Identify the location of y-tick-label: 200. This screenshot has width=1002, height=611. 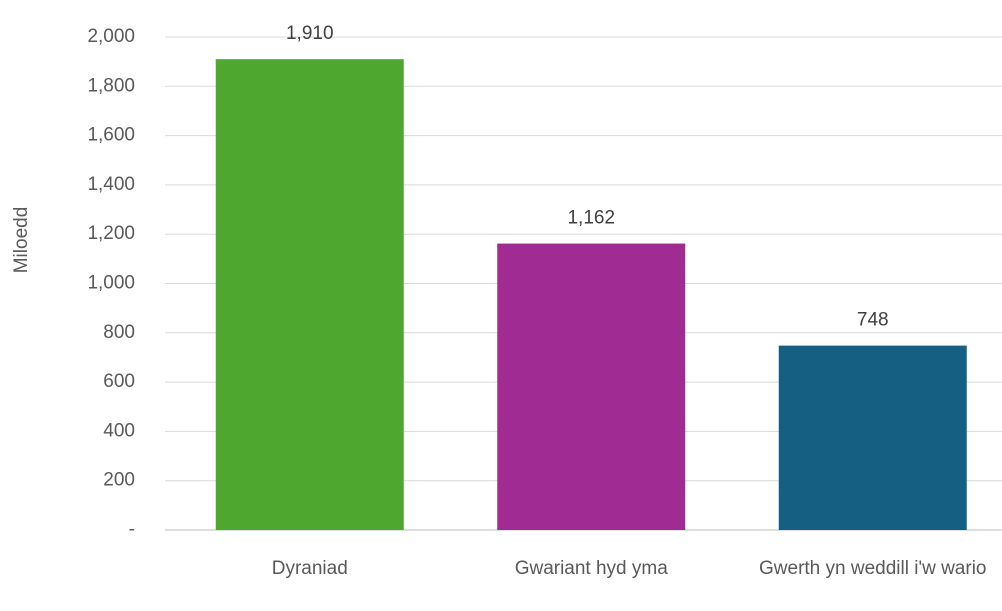
(119, 480).